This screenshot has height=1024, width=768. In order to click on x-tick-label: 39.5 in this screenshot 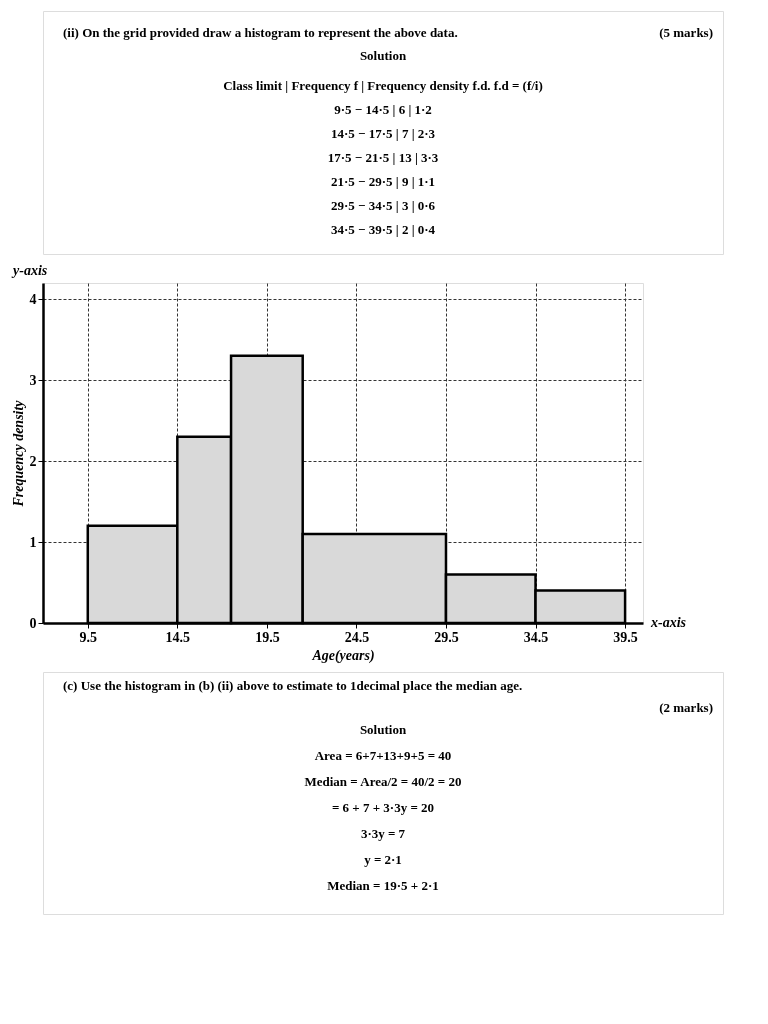, I will do `click(625, 637)`.